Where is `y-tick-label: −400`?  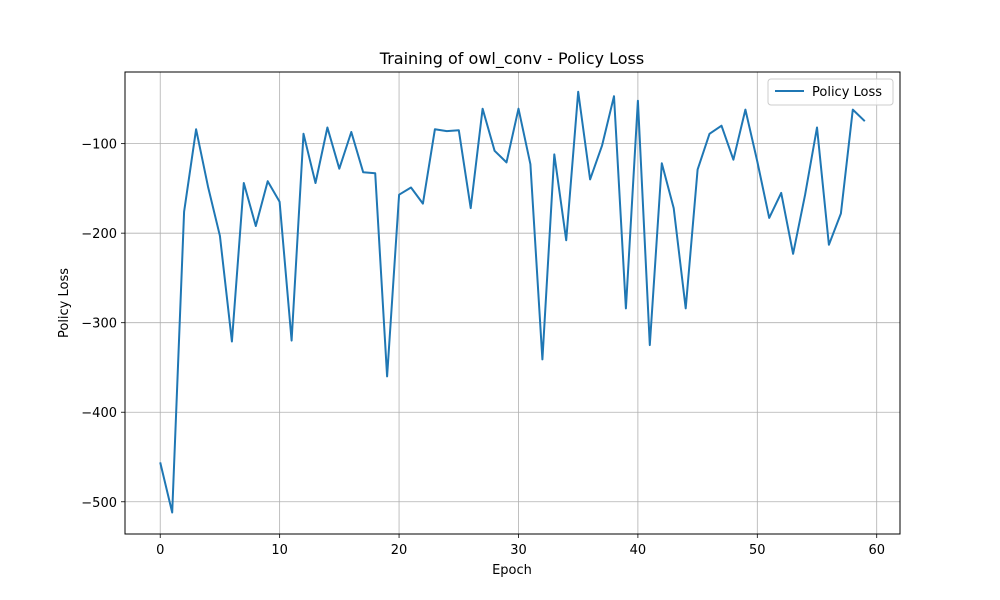 y-tick-label: −400 is located at coordinates (99, 413).